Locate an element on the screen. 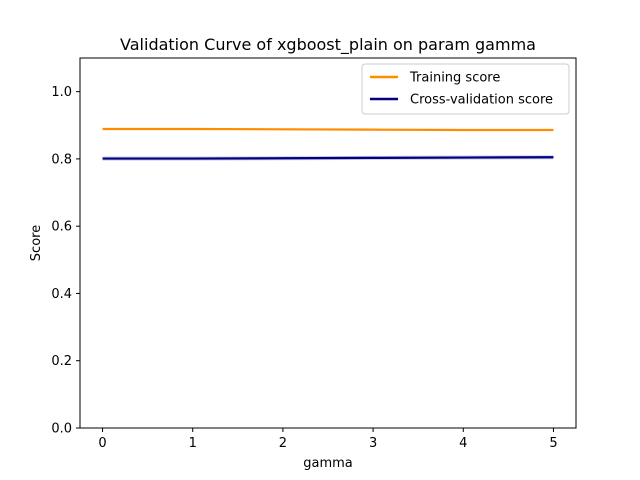  x-tick-label: 2 is located at coordinates (283, 443).